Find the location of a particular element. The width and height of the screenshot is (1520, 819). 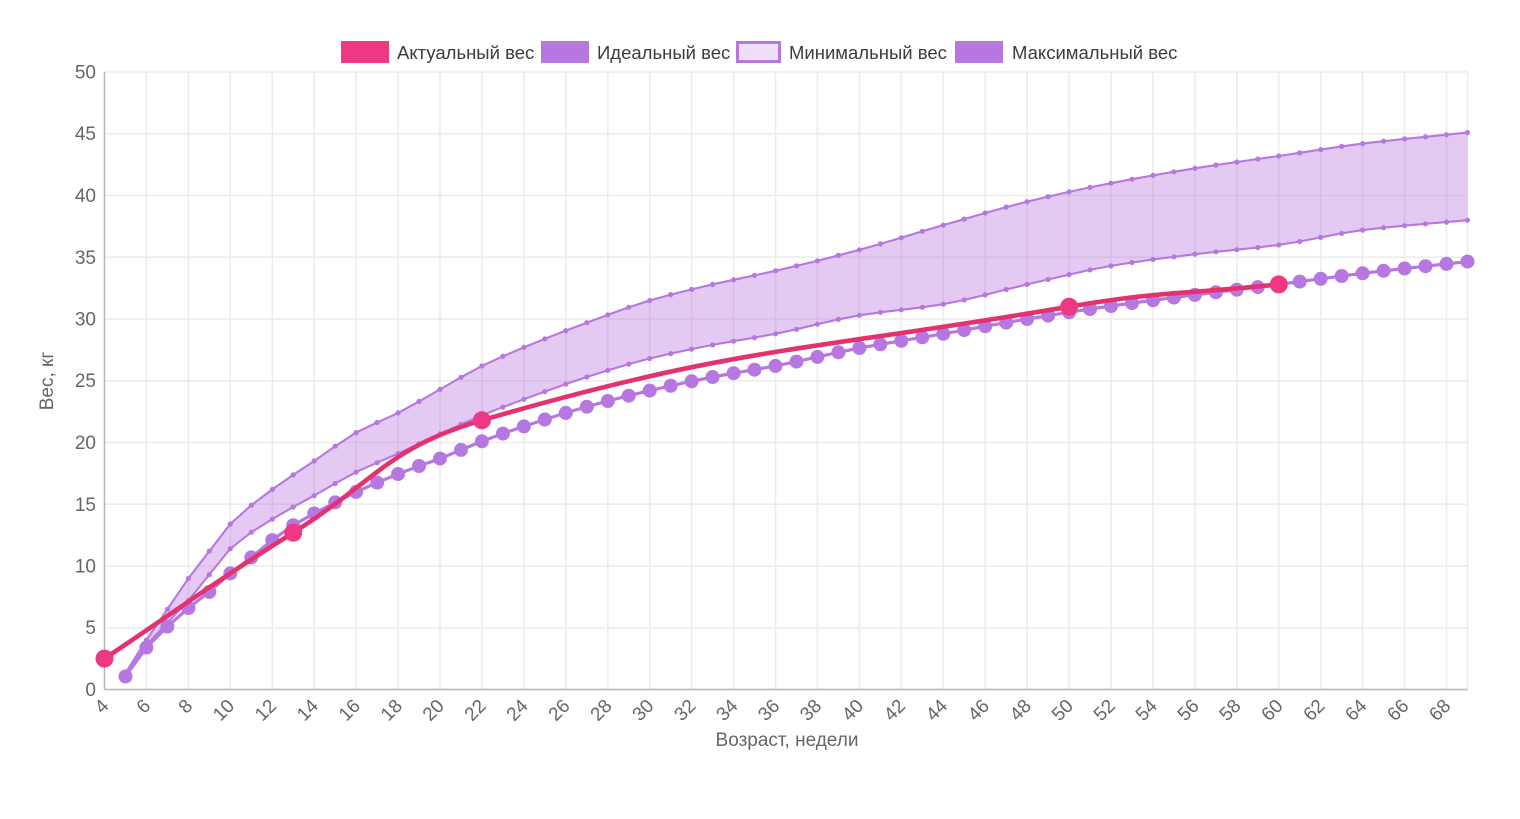

svg-text: Идеальный вес is located at coordinates (663, 52).